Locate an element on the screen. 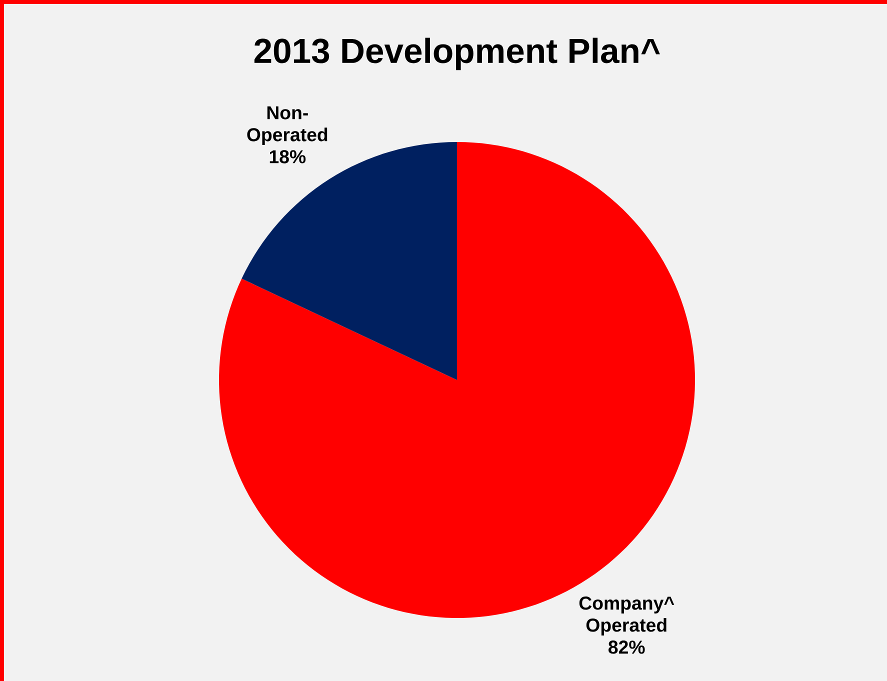  slice-label: Non-Operated is located at coordinates (287, 126).